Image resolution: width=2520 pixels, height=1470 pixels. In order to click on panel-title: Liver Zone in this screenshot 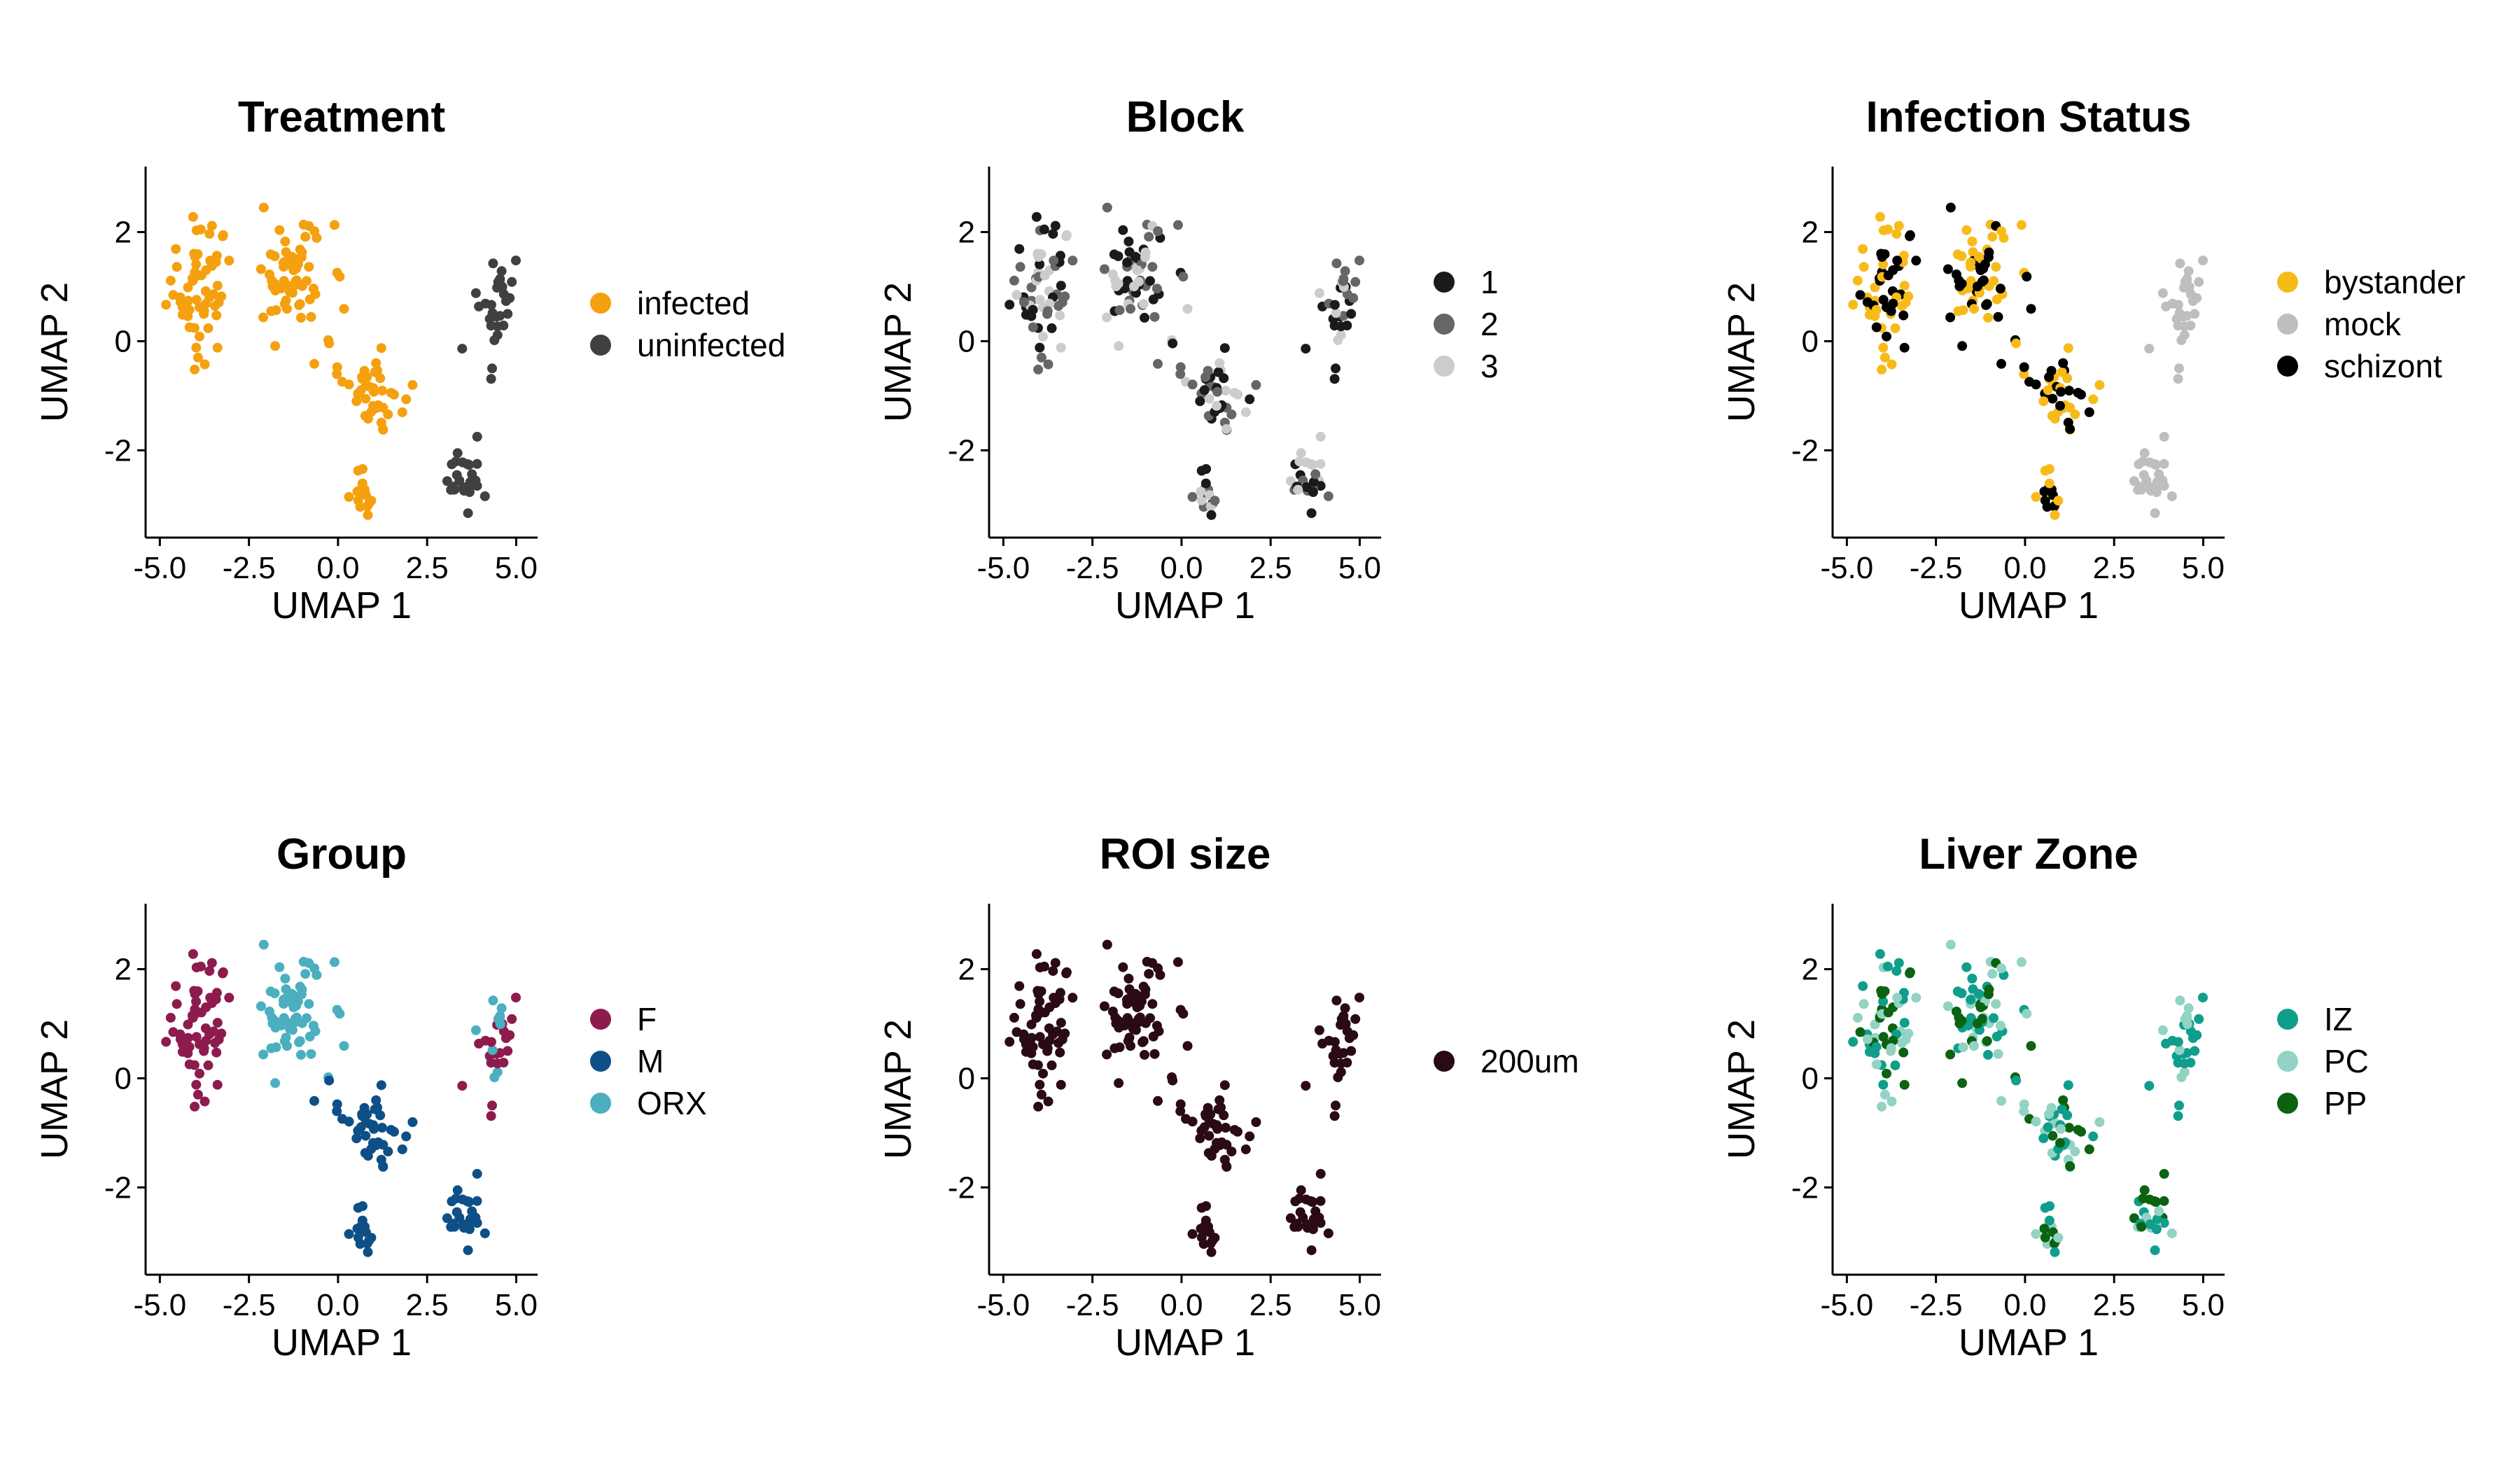, I will do `click(2028, 854)`.